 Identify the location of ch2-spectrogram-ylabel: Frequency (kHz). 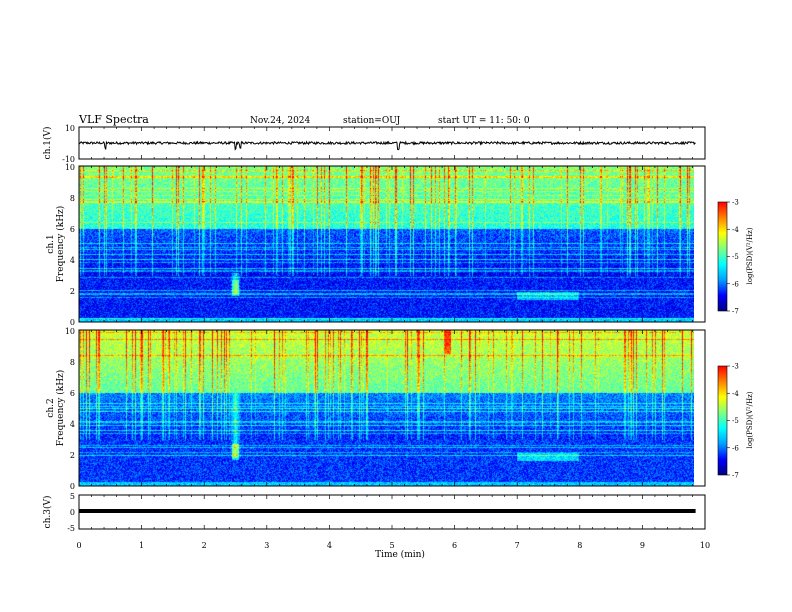
(60, 408).